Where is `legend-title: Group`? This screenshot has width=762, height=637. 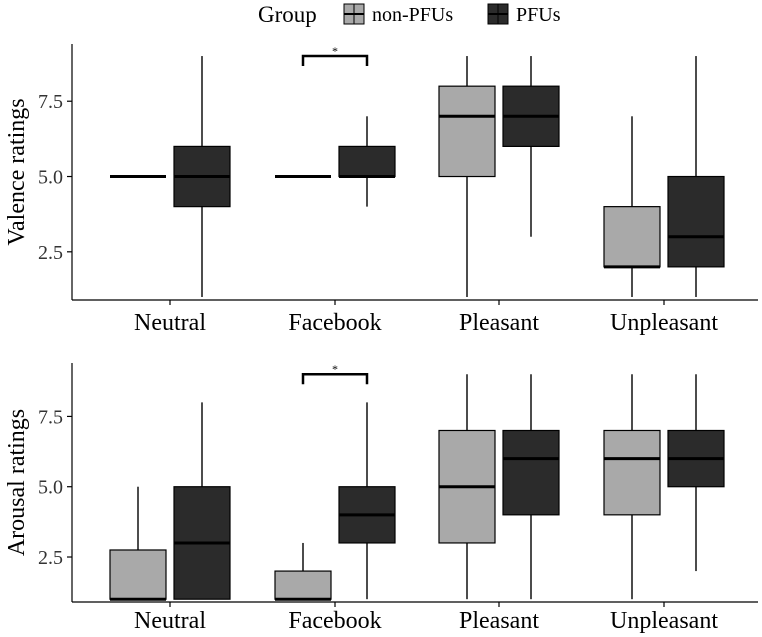 legend-title: Group is located at coordinates (287, 14).